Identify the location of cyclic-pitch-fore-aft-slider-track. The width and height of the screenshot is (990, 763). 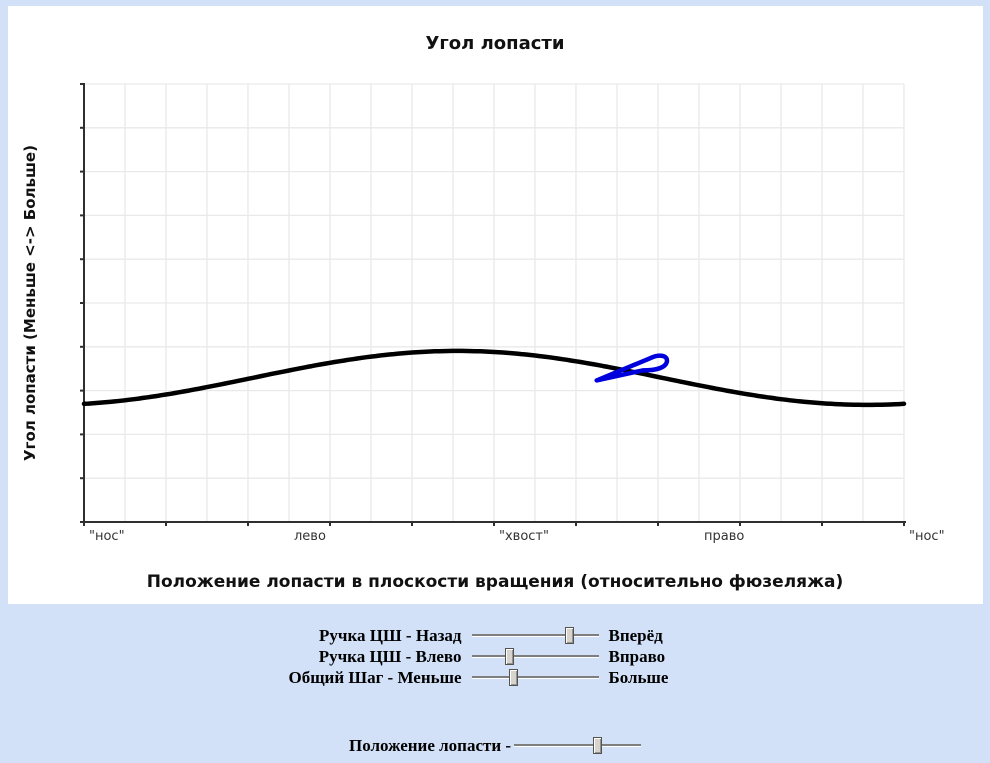
(535, 635).